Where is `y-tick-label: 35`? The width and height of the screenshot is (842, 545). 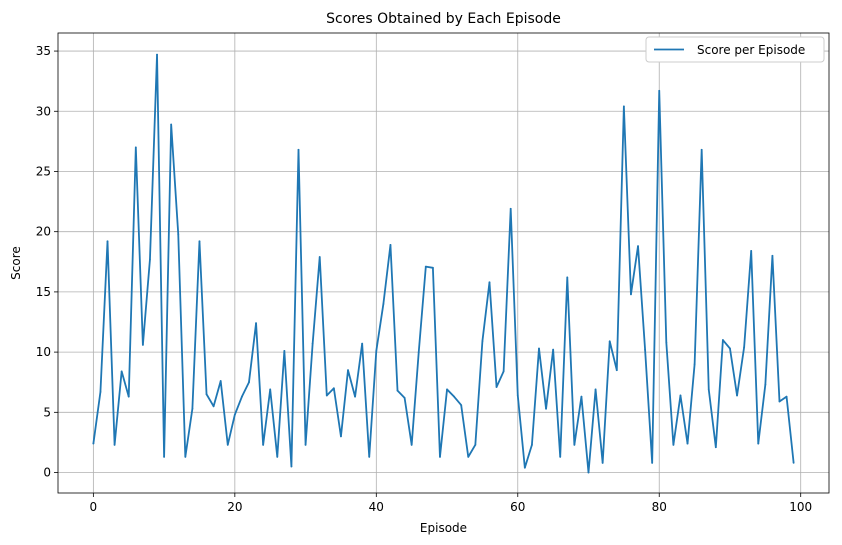
y-tick-label: 35 is located at coordinates (43, 51).